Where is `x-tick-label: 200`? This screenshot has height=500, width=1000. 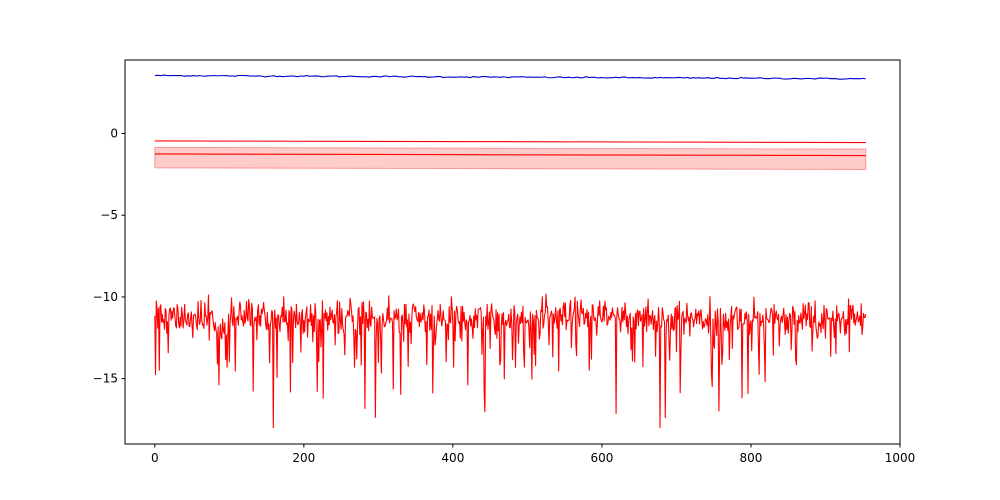 x-tick-label: 200 is located at coordinates (303, 458).